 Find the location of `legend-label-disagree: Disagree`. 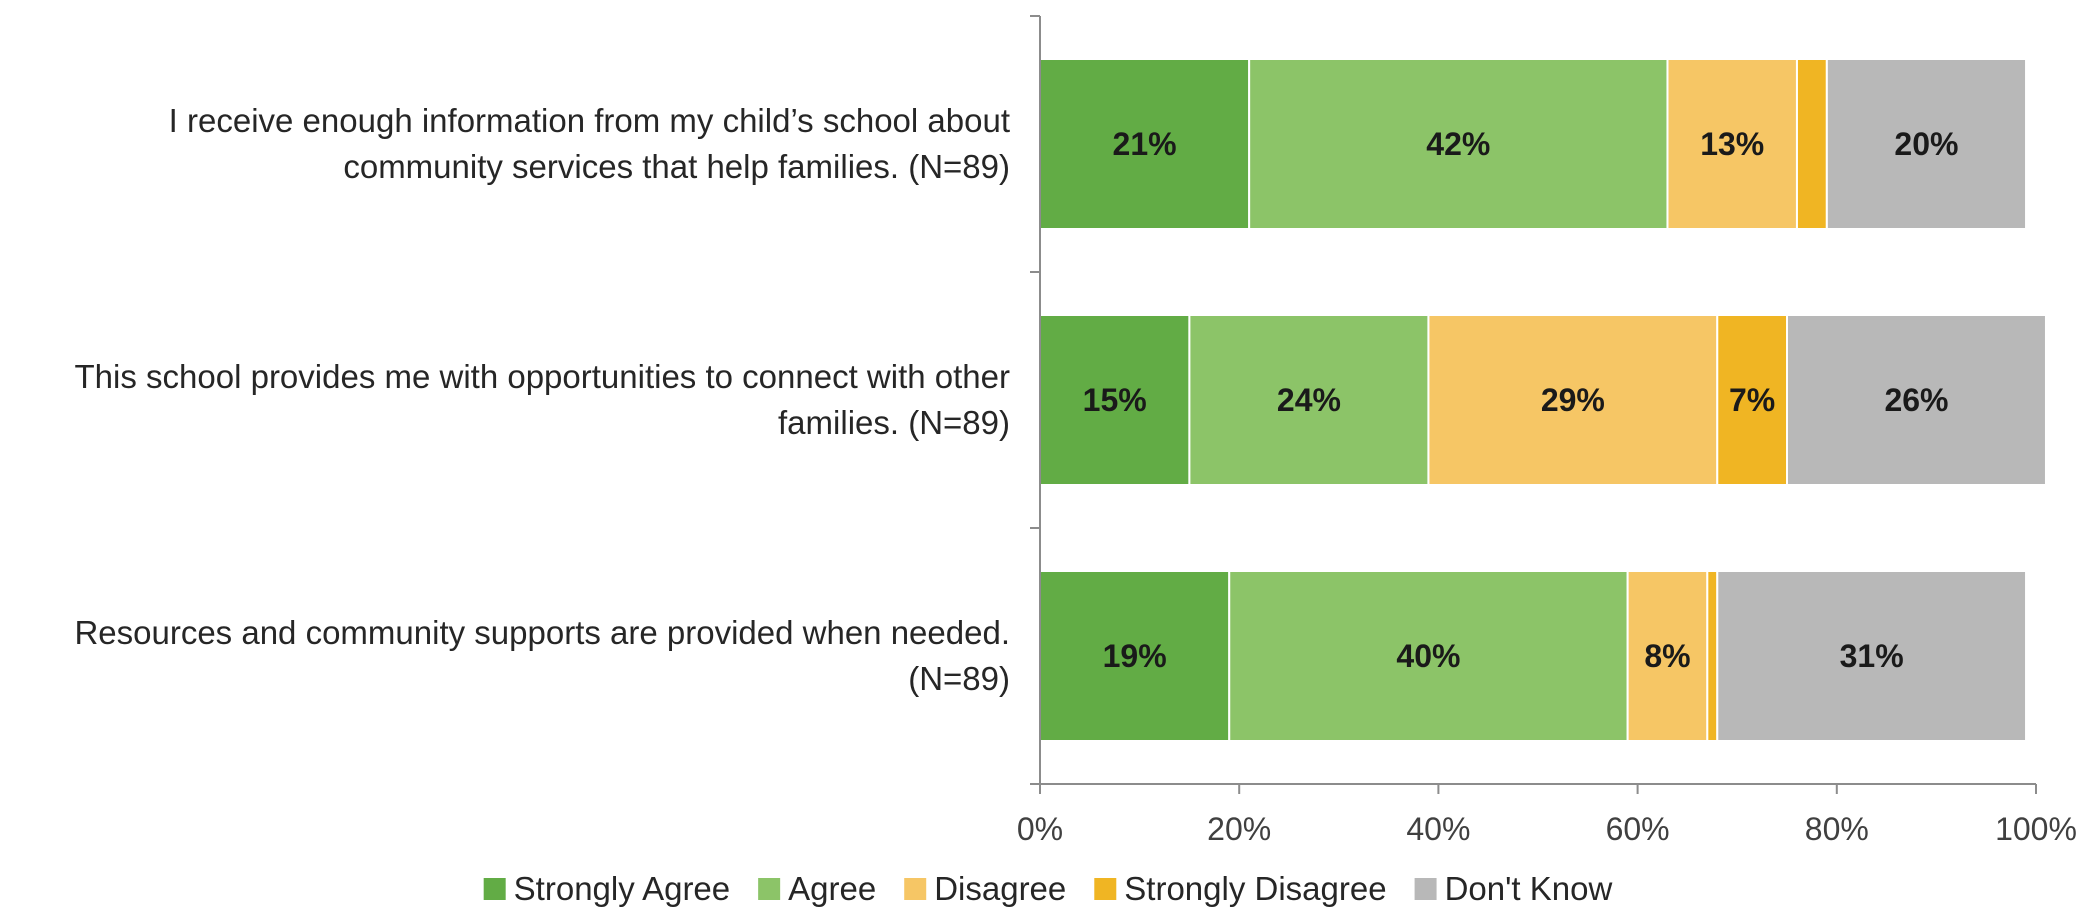

legend-label-disagree: Disagree is located at coordinates (1000, 888).